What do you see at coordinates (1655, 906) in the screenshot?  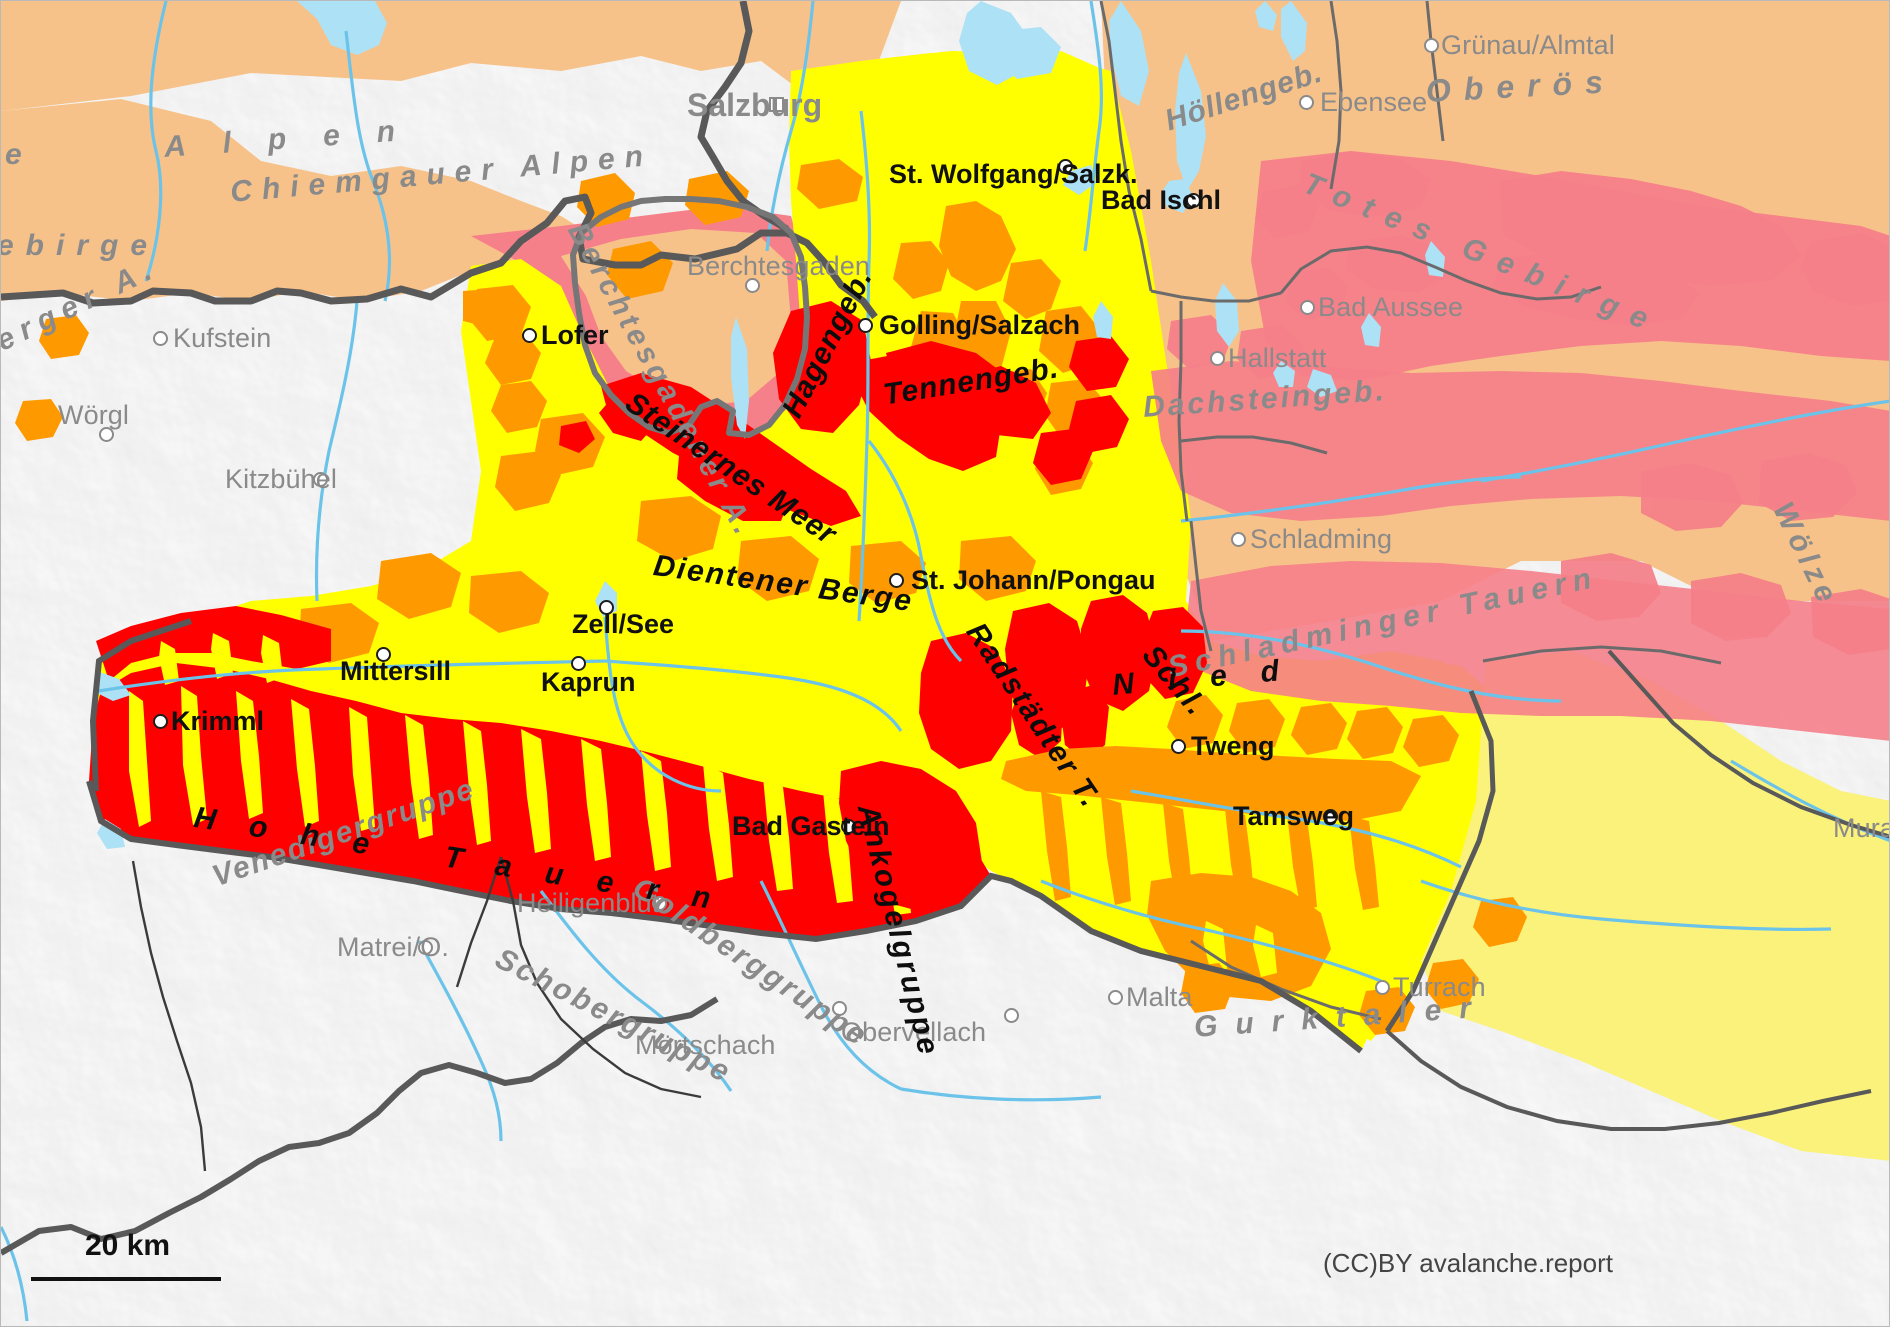 I see `region-murau-paleyellow` at bounding box center [1655, 906].